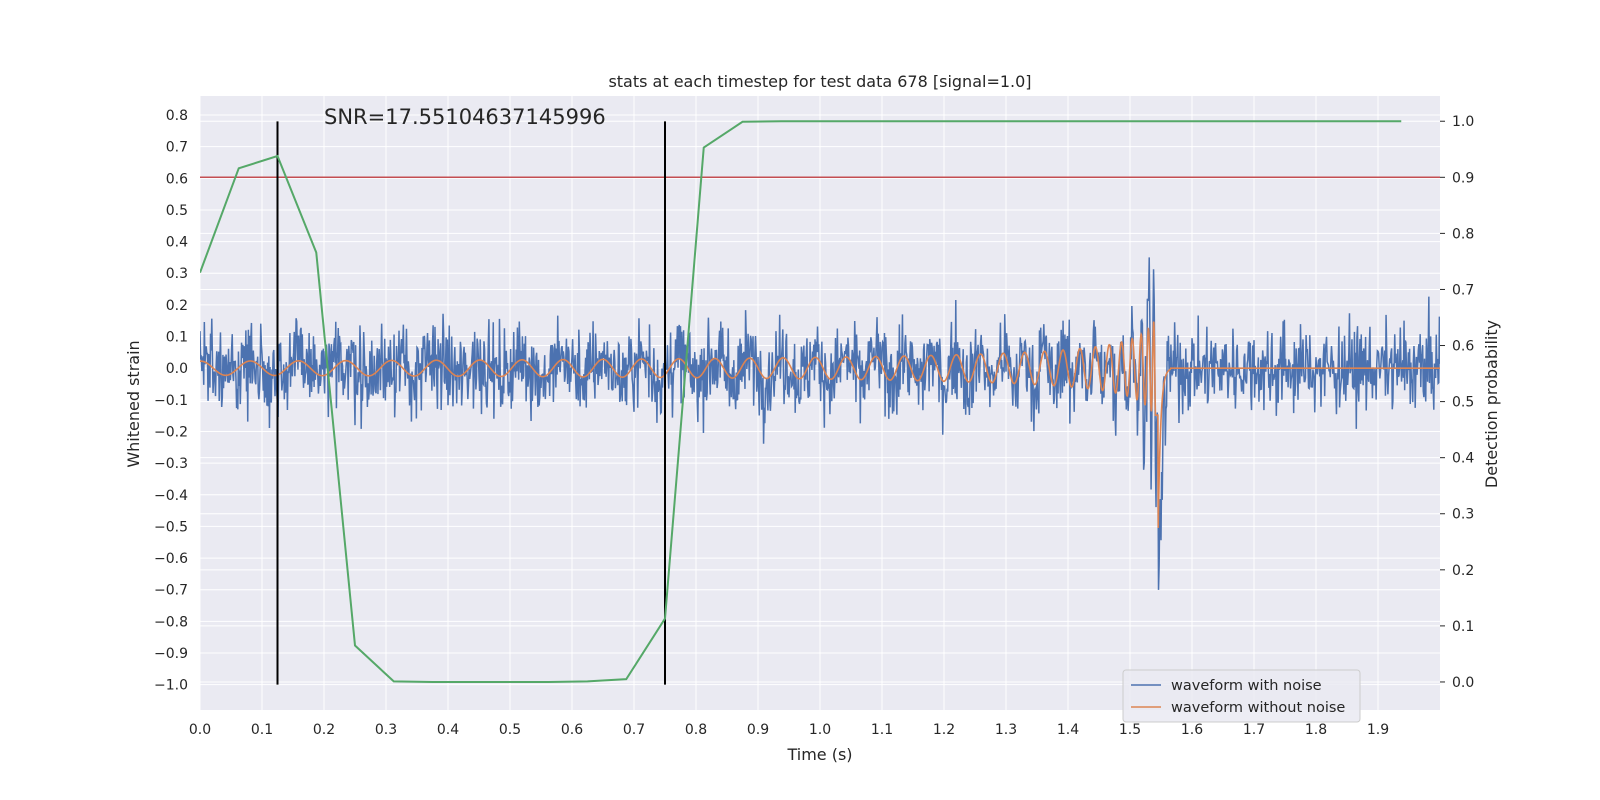 This screenshot has height=800, width=1600. I want to click on x-tick-label: 0.8, so click(696, 730).